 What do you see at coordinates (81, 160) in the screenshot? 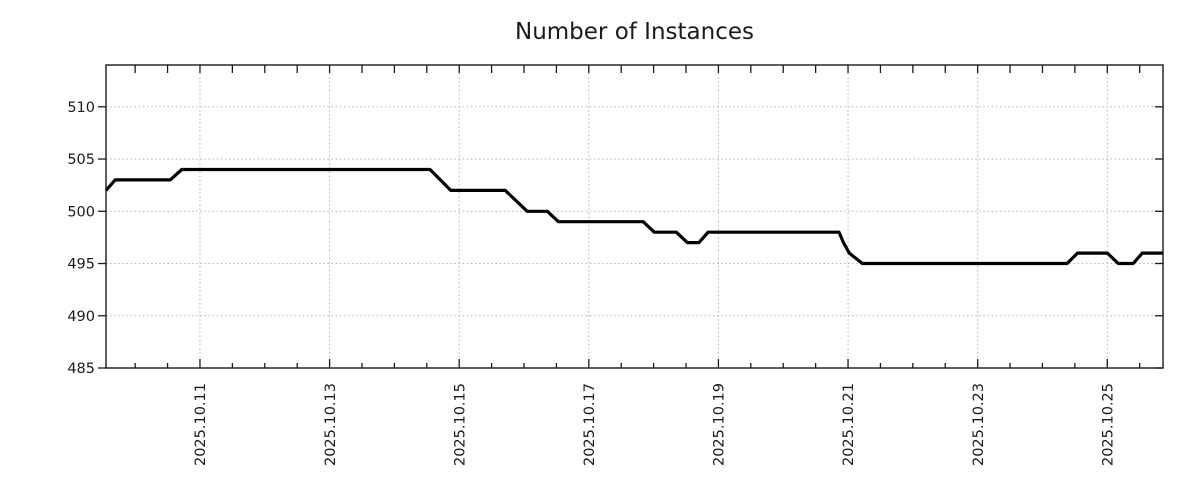
I see `y-tick-label: 505` at bounding box center [81, 160].